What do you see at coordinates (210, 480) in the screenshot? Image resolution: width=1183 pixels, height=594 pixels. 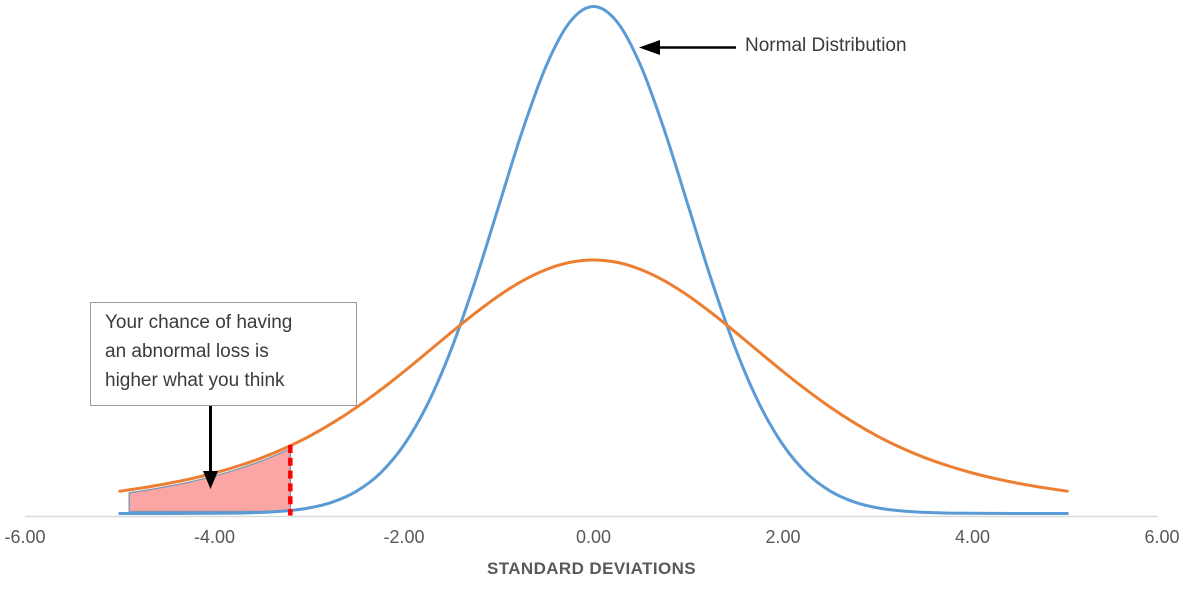 I see `callout-arrow-head` at bounding box center [210, 480].